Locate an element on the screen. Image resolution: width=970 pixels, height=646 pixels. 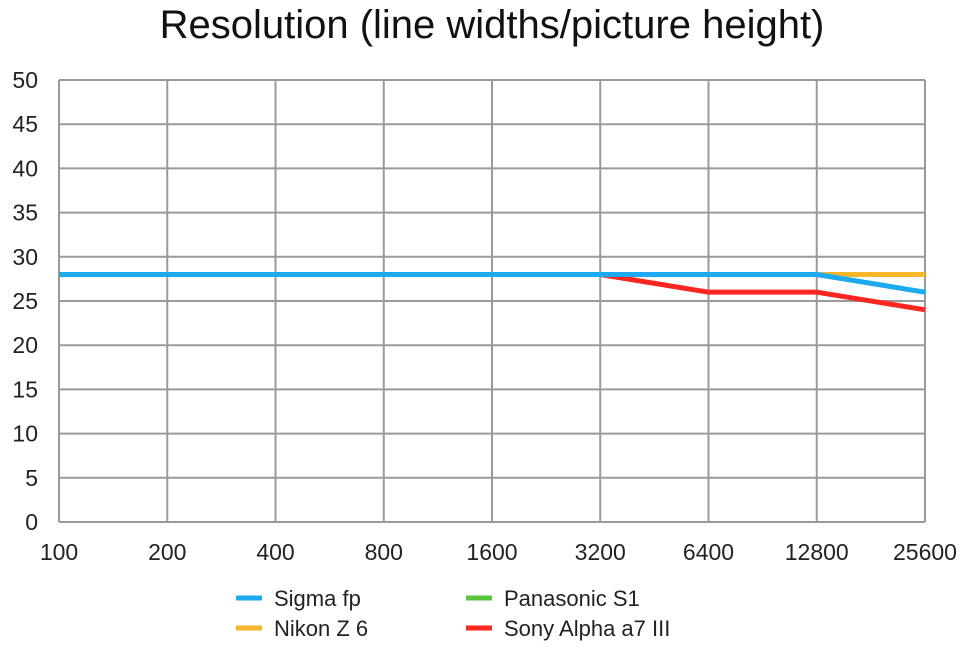
x-tick-label: 25600 is located at coordinates (925, 552).